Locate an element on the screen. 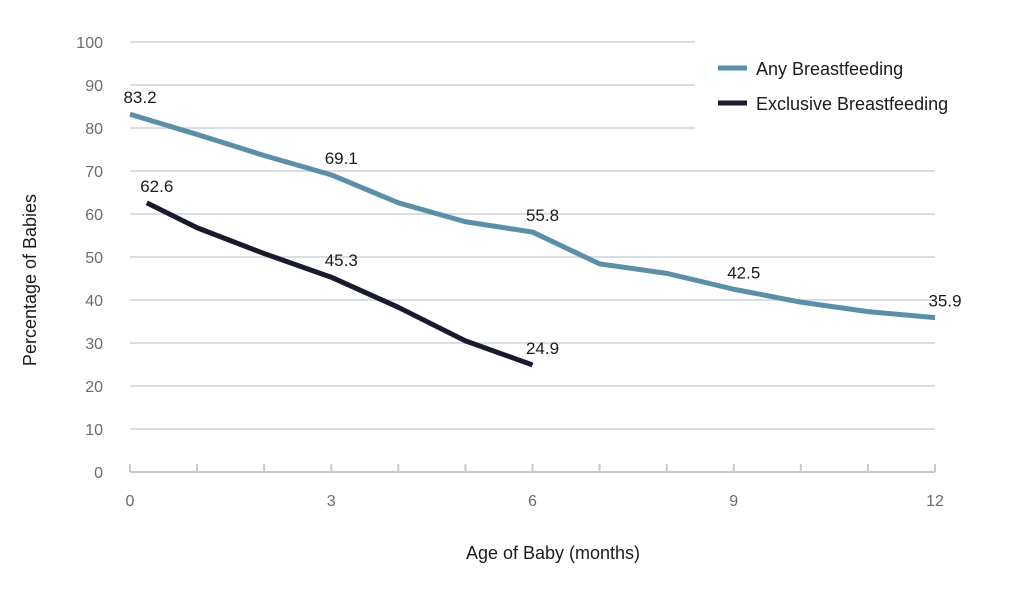 This screenshot has height=614, width=1024. x-tick-label: 9 is located at coordinates (733, 501).